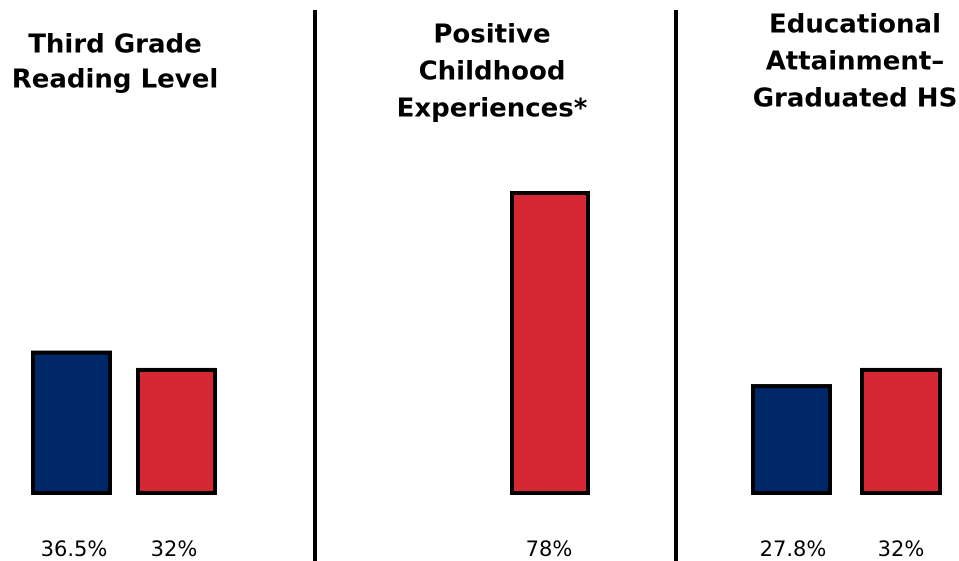 The image size is (959, 561). I want to click on panel-1-title-line-1: Third Grade, so click(115, 45).